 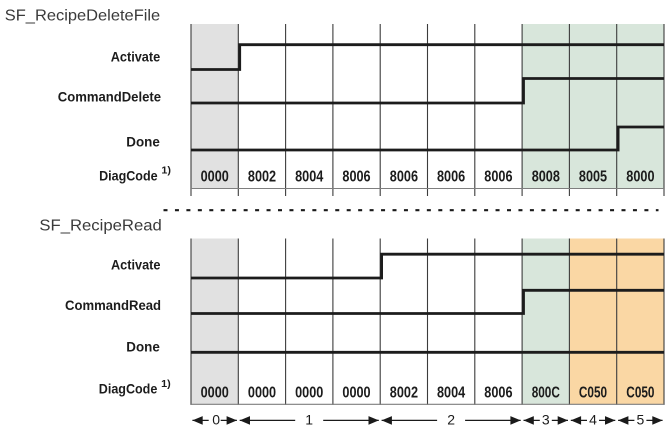 What do you see at coordinates (109, 97) in the screenshot?
I see `svg-text: CommandDelete` at bounding box center [109, 97].